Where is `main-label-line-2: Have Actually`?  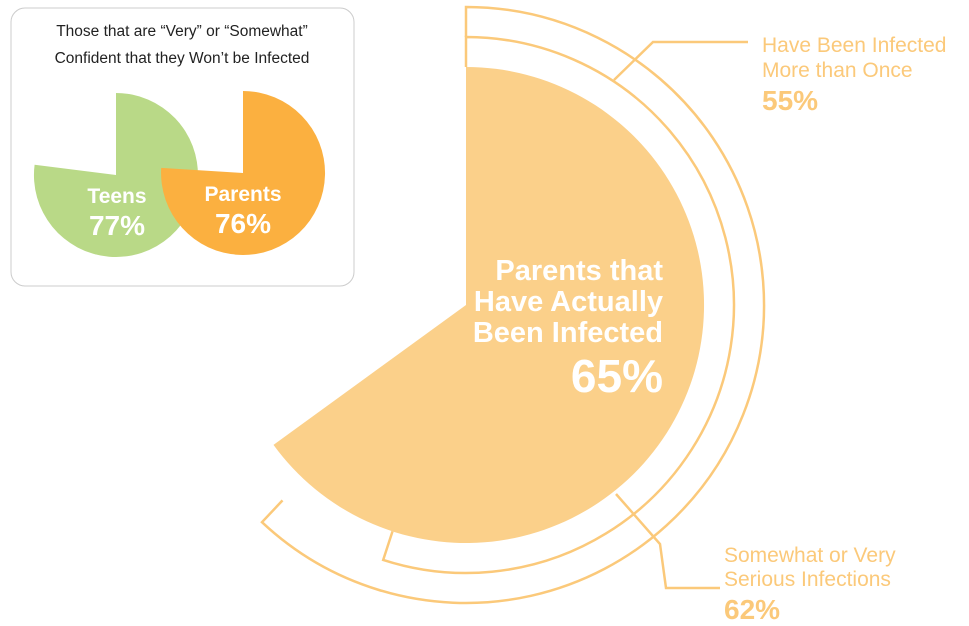 main-label-line-2: Have Actually is located at coordinates (568, 302).